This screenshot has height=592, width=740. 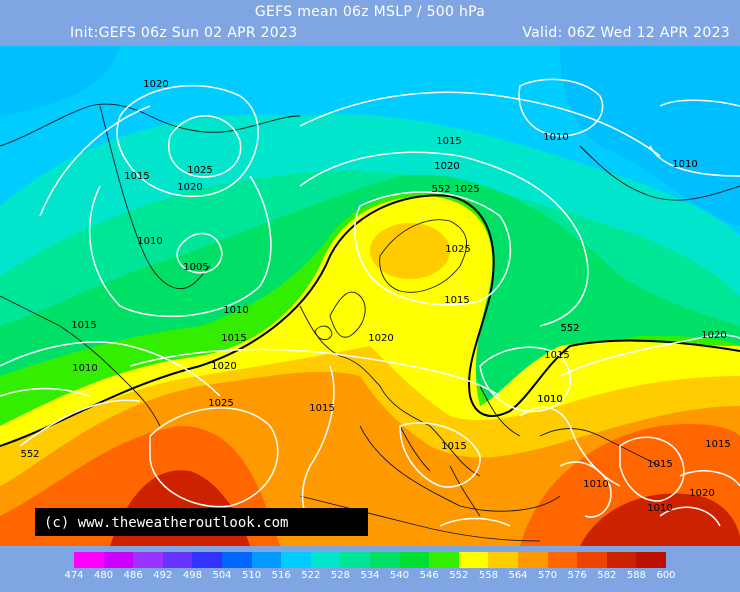 What do you see at coordinates (400, 575) in the screenshot?
I see `colorbar-tick-label: 540` at bounding box center [400, 575].